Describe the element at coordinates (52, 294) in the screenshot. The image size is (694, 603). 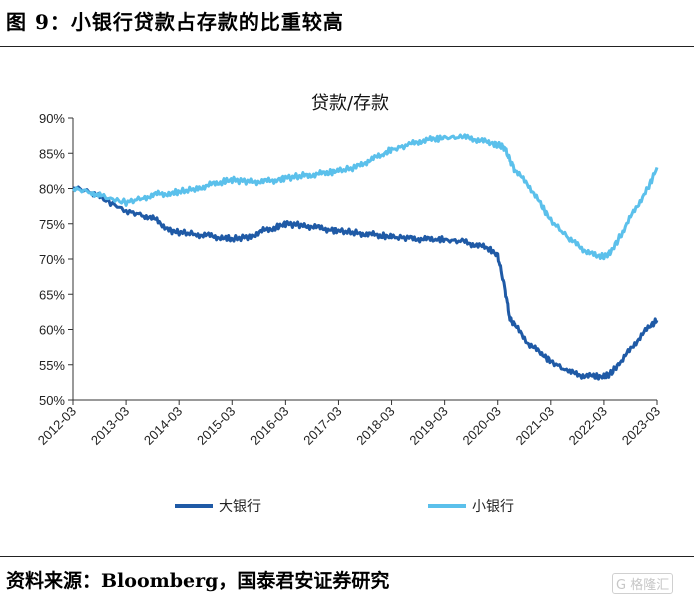
I see `y-tick-label: 65%` at that location.